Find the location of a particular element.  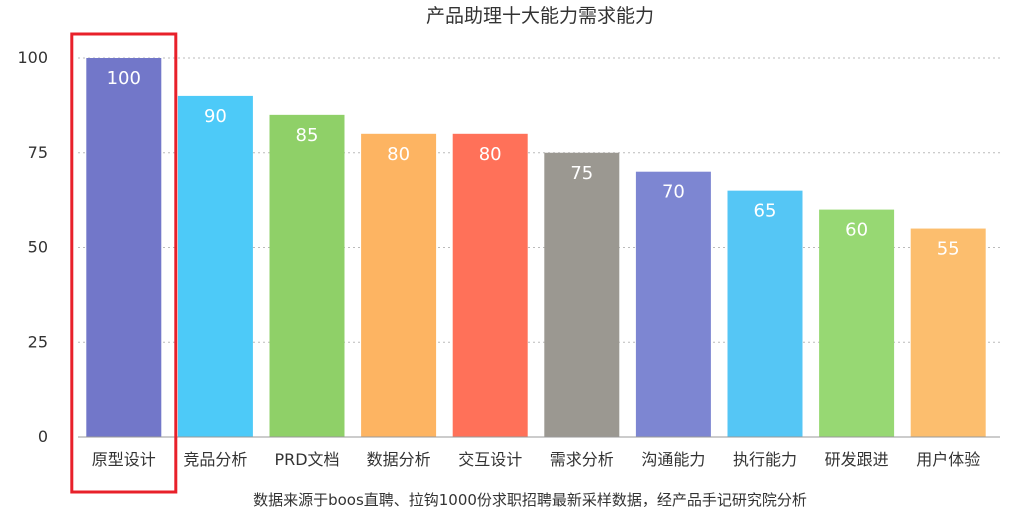

bar-value-label: 90 is located at coordinates (215, 116).